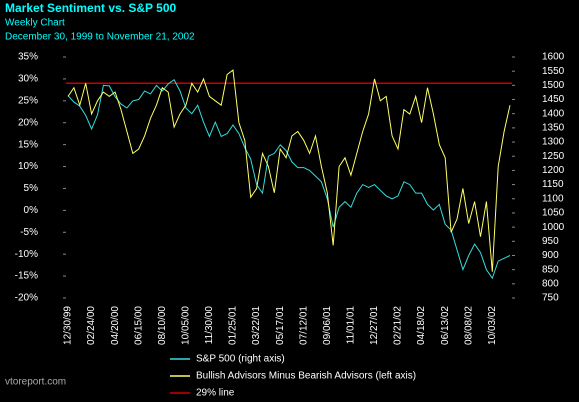  Describe the element at coordinates (91, 8) in the screenshot. I see `chart-title: Market Sentiment vs. S&P 500` at that location.